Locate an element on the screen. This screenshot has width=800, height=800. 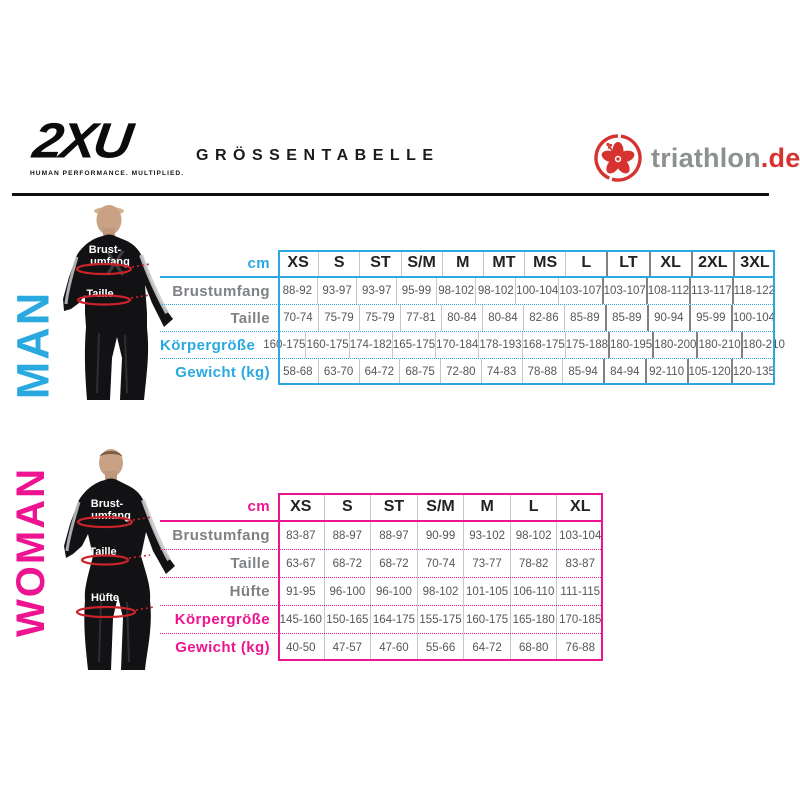
size-cell: 63-70 is located at coordinates (338, 372).